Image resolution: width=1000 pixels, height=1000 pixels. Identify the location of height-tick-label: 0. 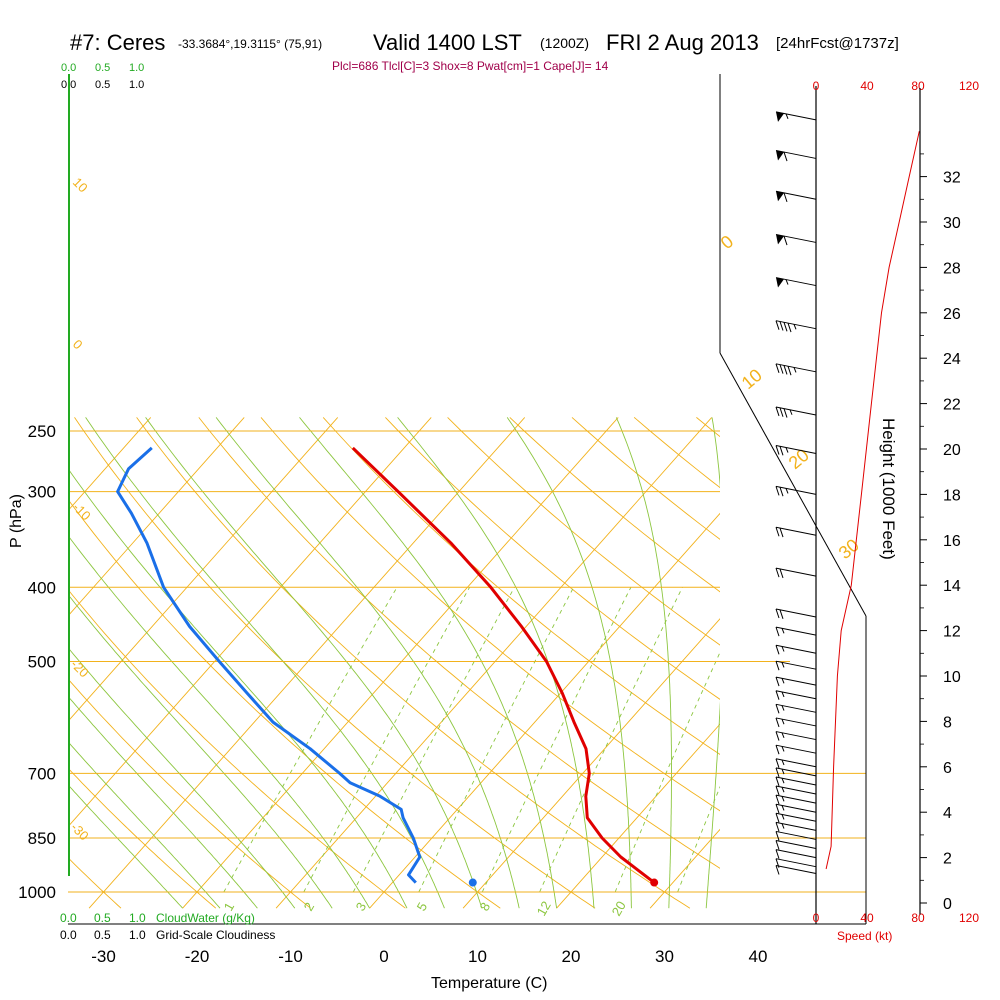
(947, 904).